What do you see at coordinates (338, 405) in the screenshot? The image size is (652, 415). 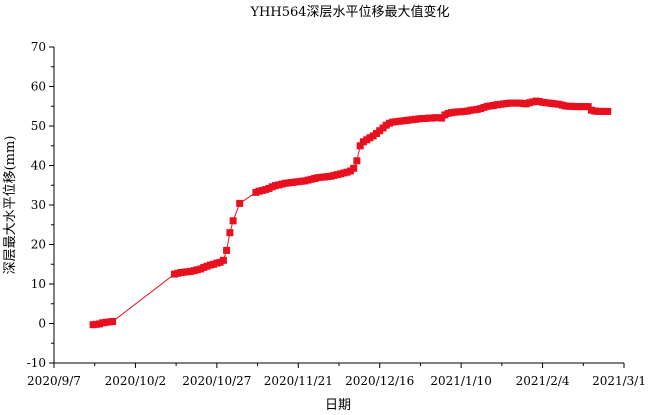 I see `x-axis-label: 日期` at bounding box center [338, 405].